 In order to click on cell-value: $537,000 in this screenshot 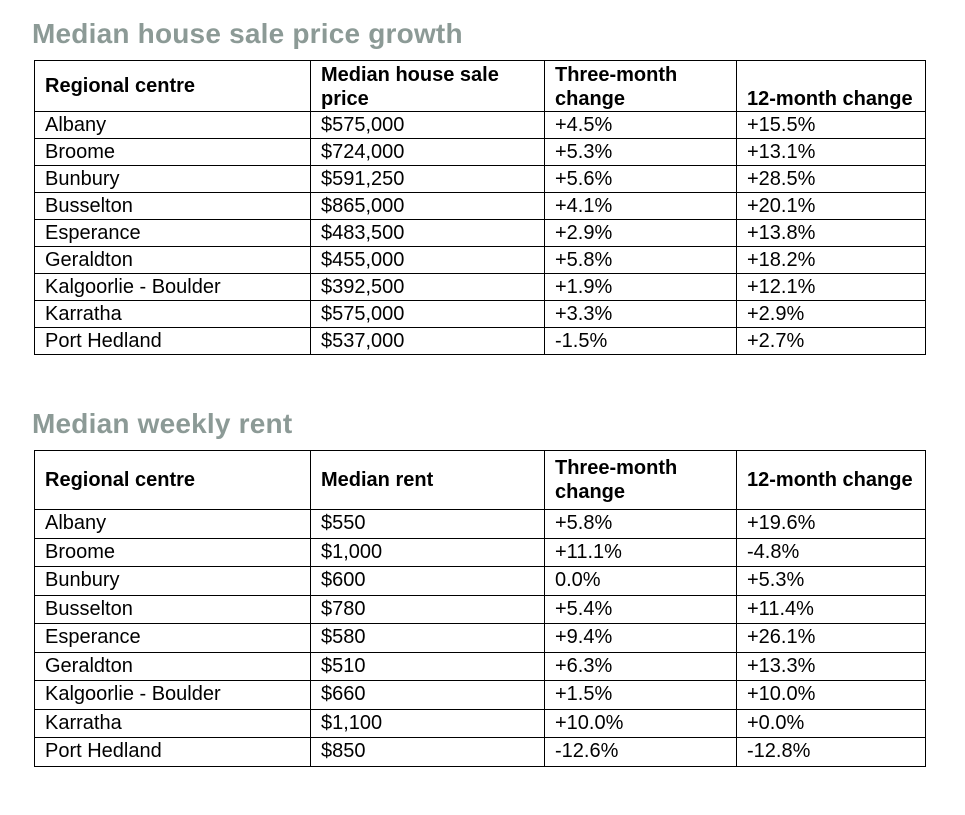, I will do `click(427, 341)`.